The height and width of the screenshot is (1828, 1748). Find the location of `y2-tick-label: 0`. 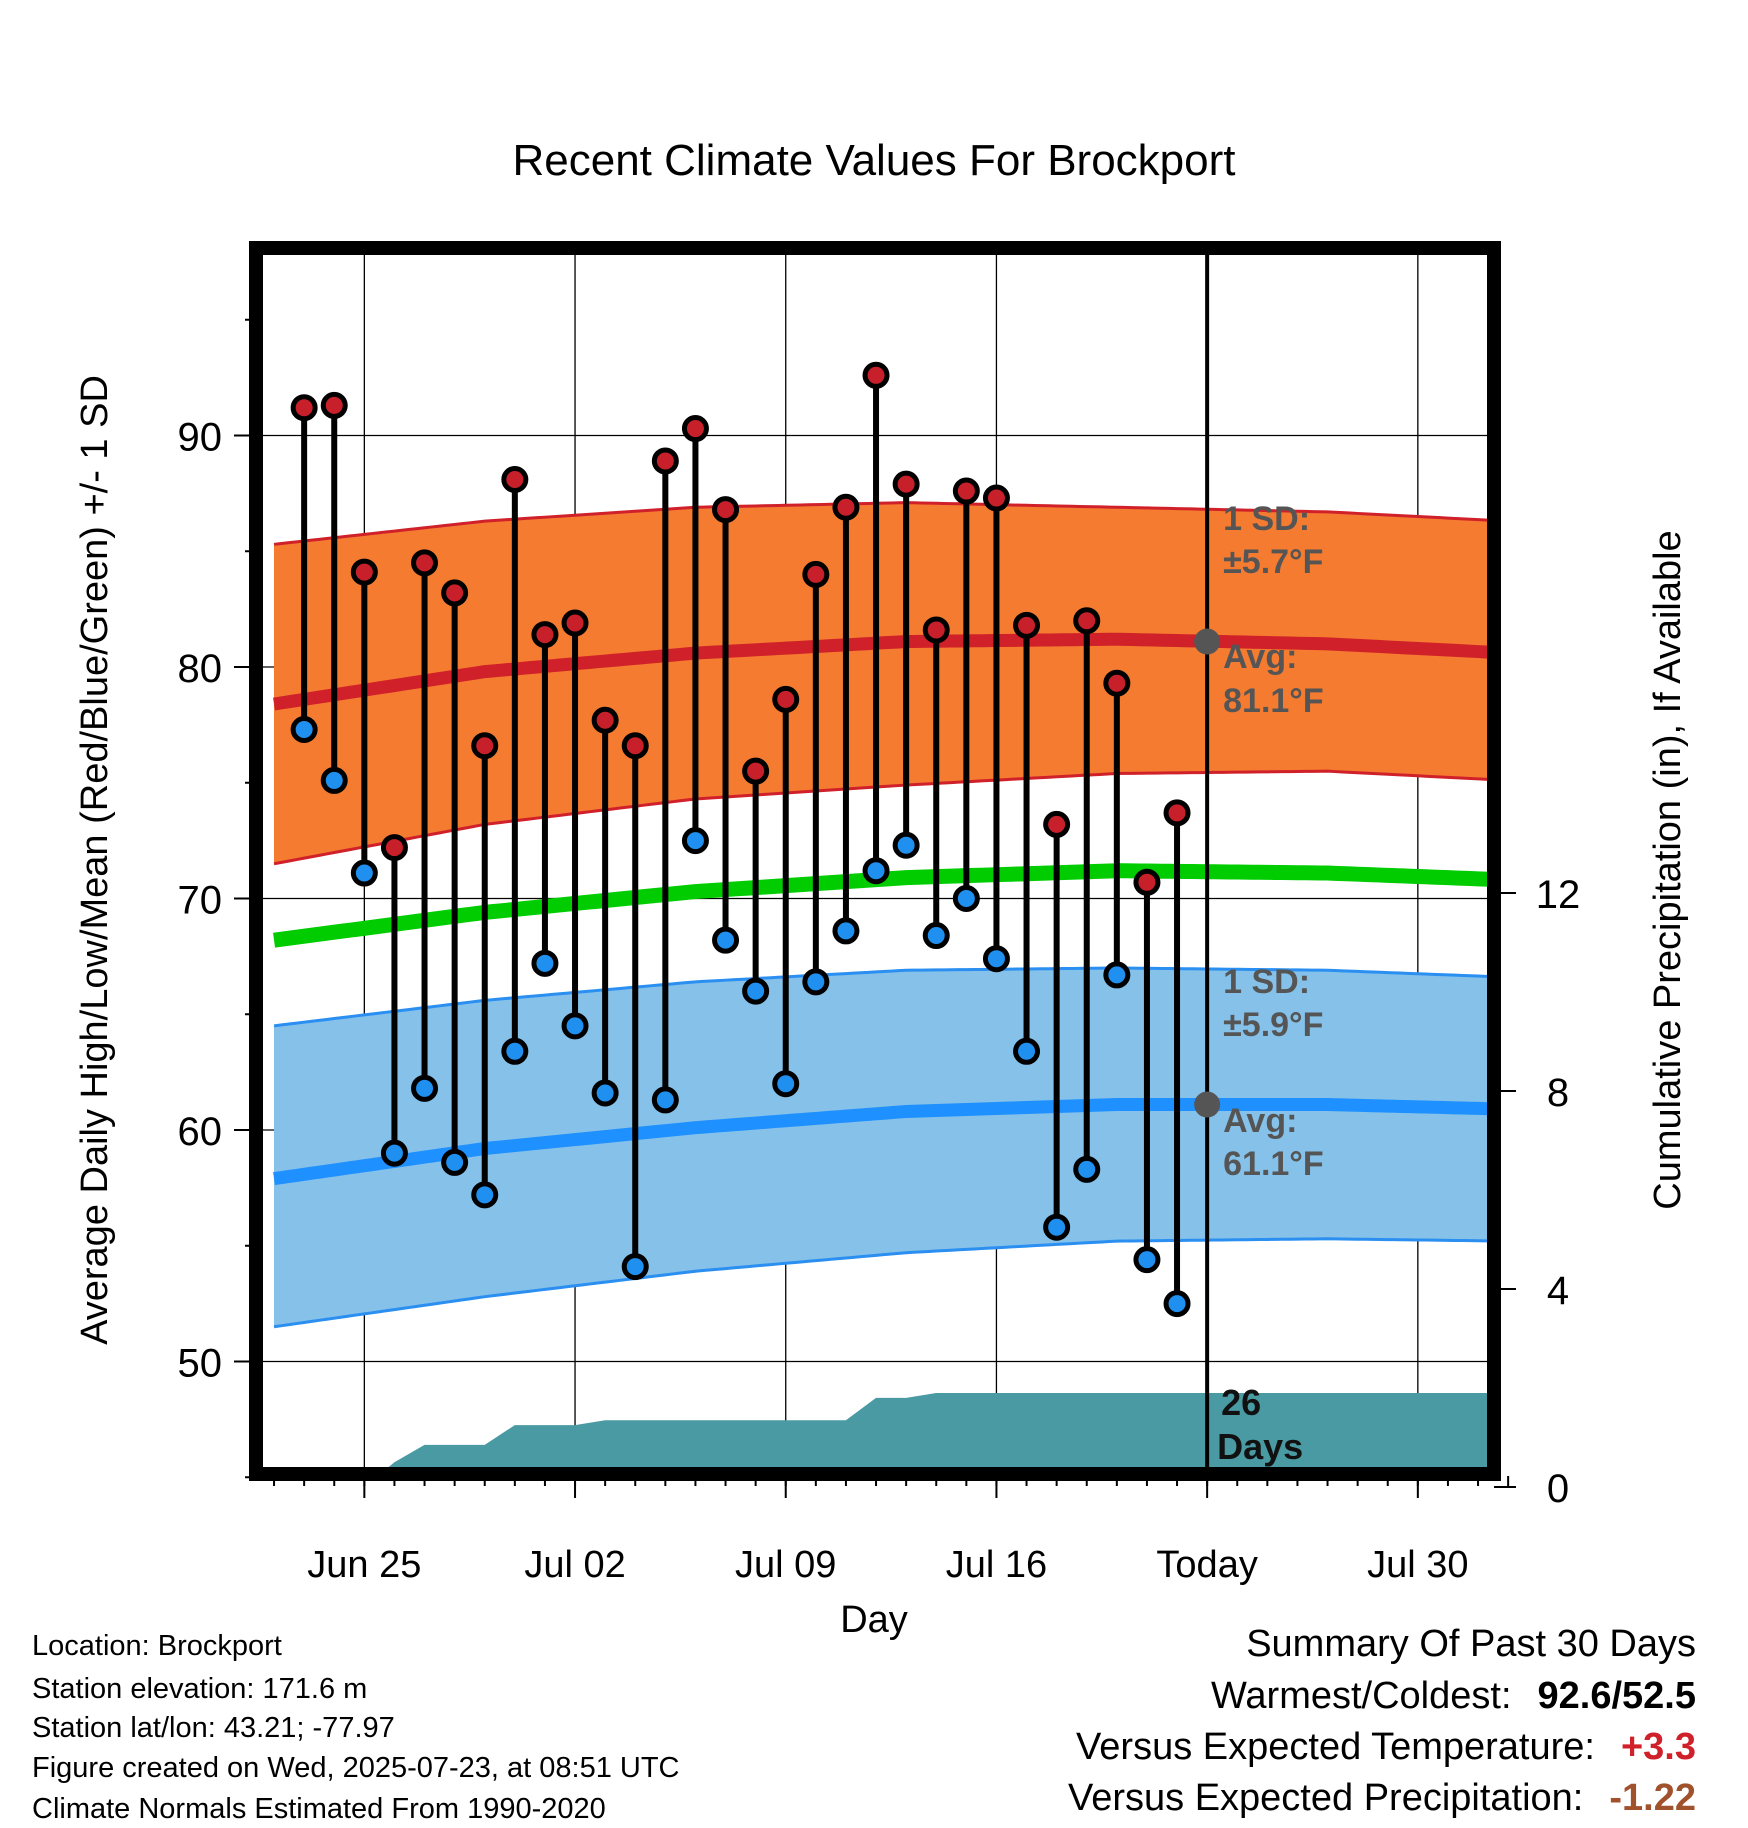

y2-tick-label: 0 is located at coordinates (1558, 1489).